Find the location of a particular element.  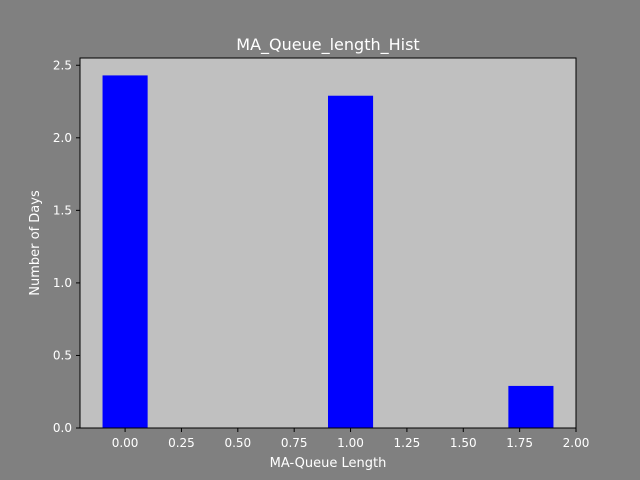

x-tick-label-2: 0.50 is located at coordinates (237, 443).